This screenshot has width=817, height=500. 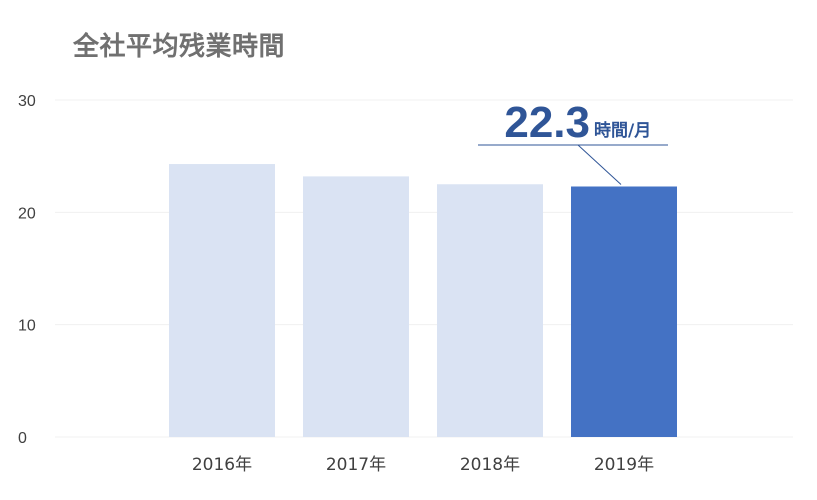 What do you see at coordinates (423, 465) in the screenshot?
I see `x-axis: 2016年 2017年 2018年 2019年` at bounding box center [423, 465].